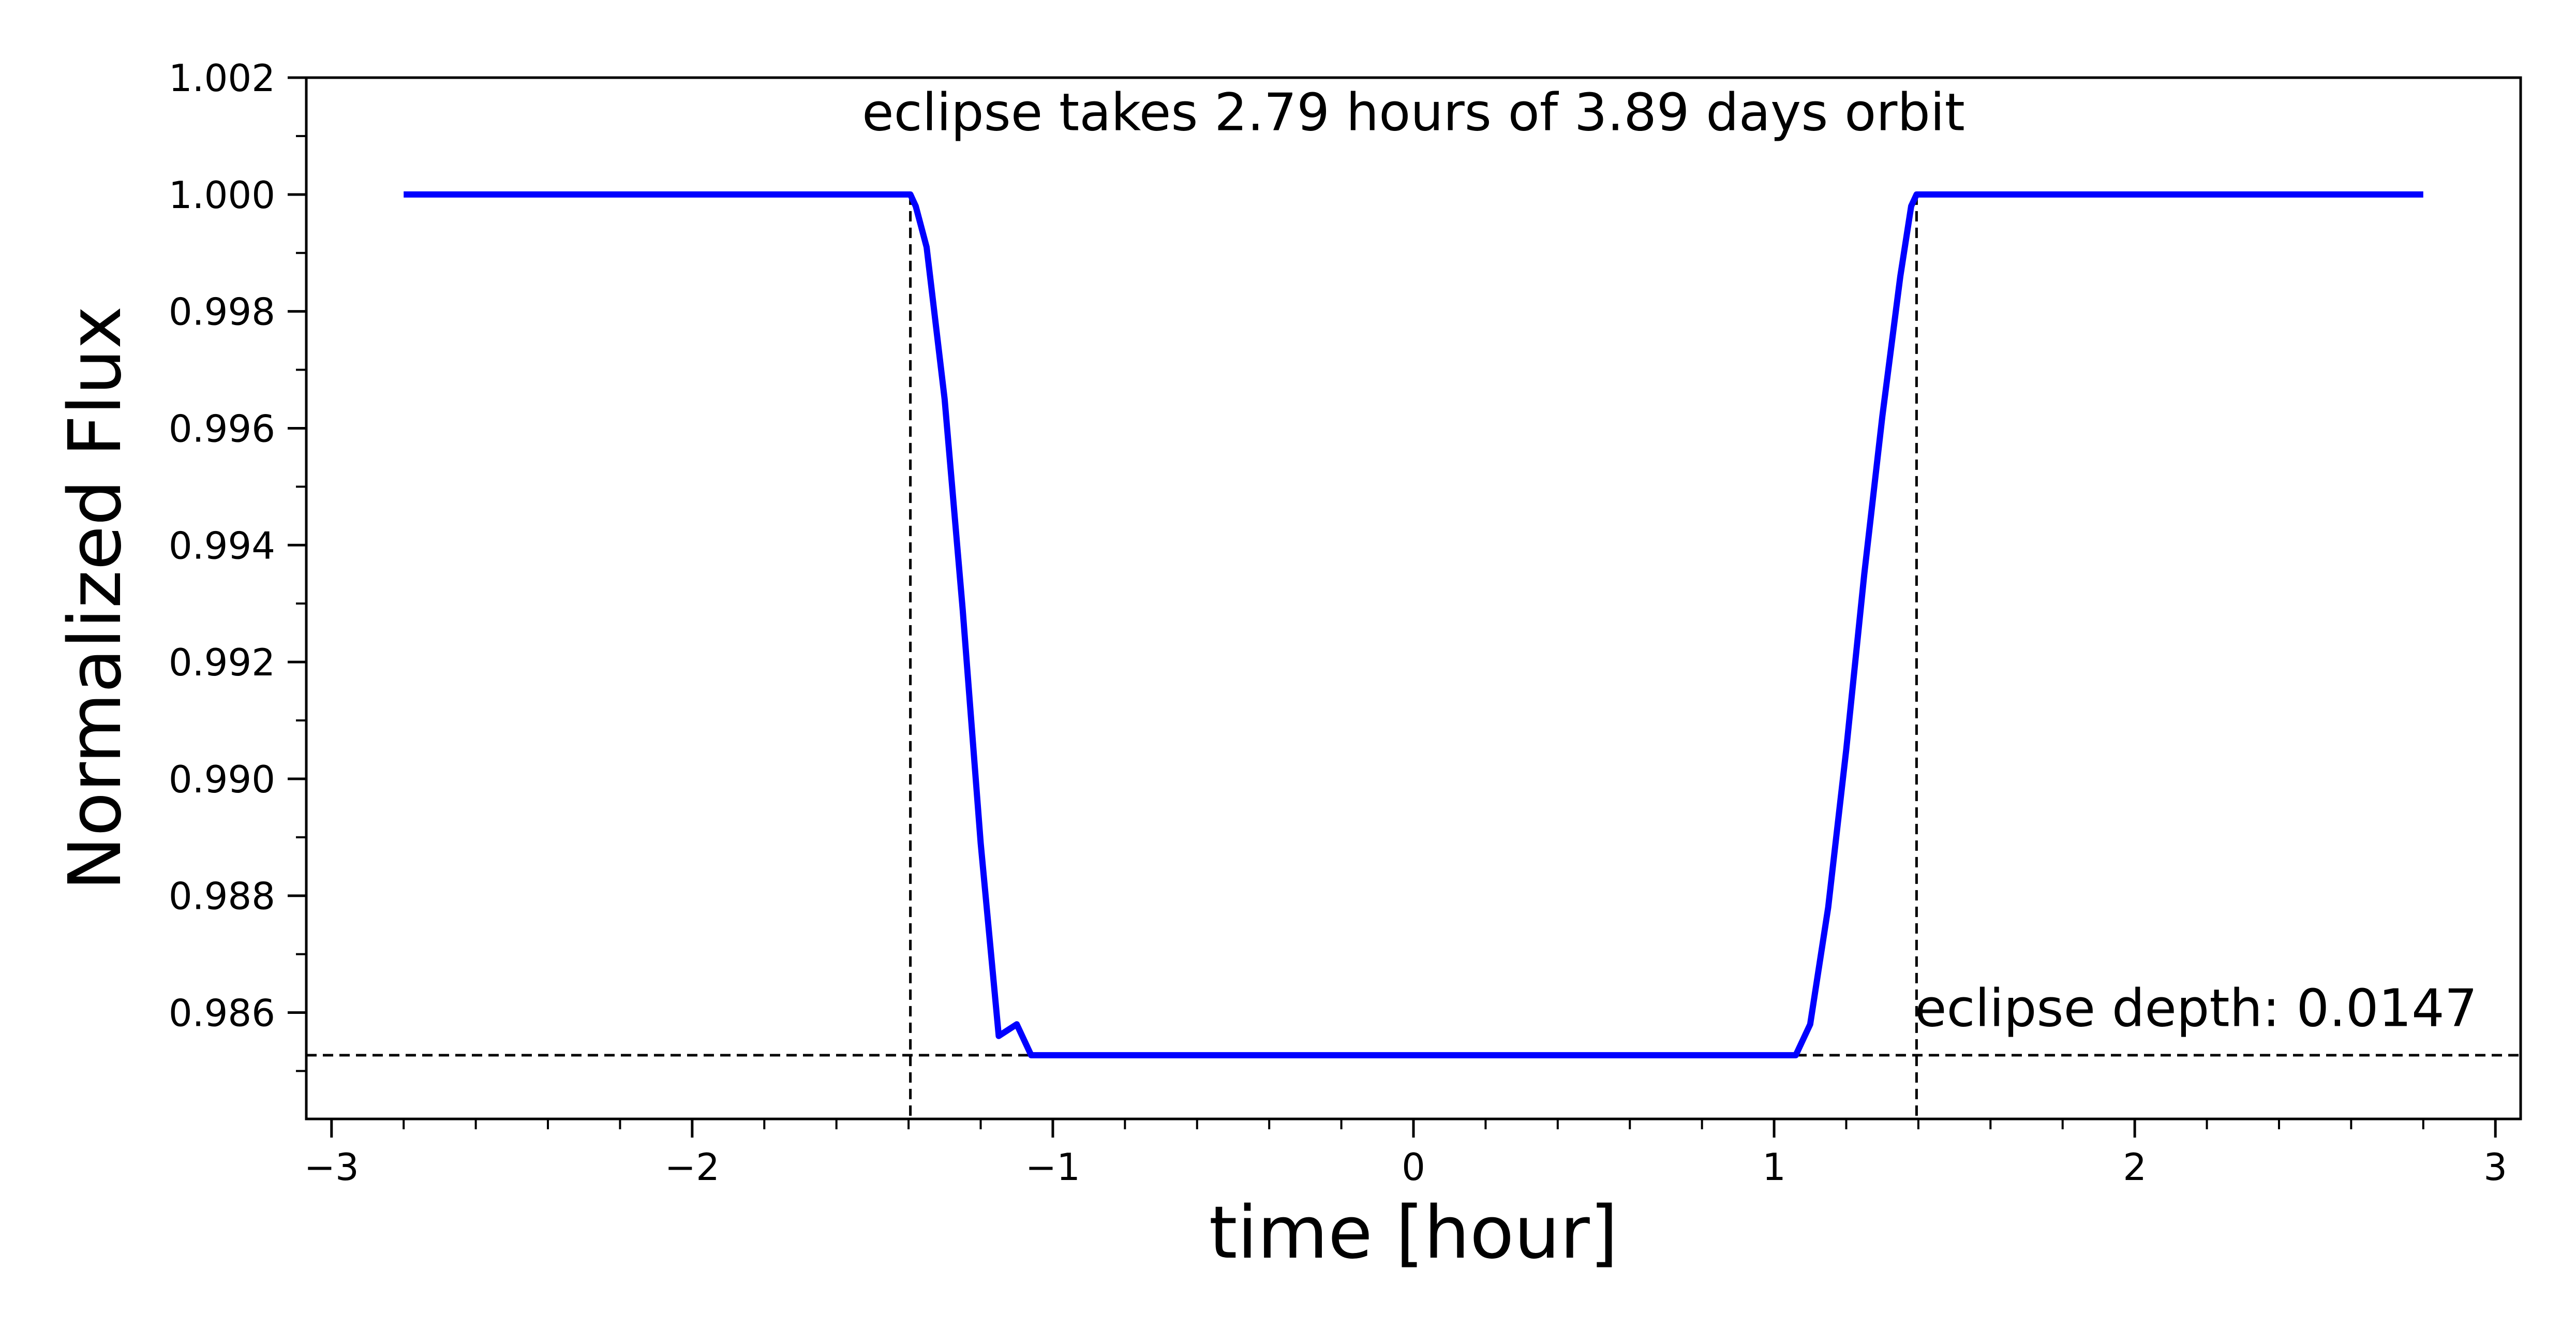 The image size is (2576, 1342). I want to click on y-tick-label: 1.002, so click(222, 78).